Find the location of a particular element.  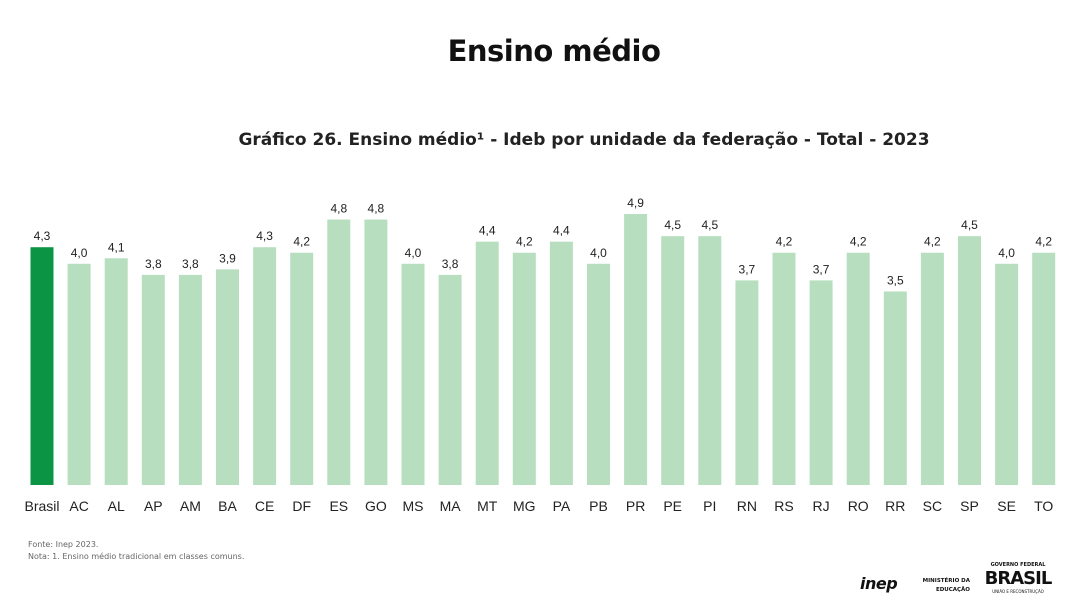

bar-RS is located at coordinates (784, 368).